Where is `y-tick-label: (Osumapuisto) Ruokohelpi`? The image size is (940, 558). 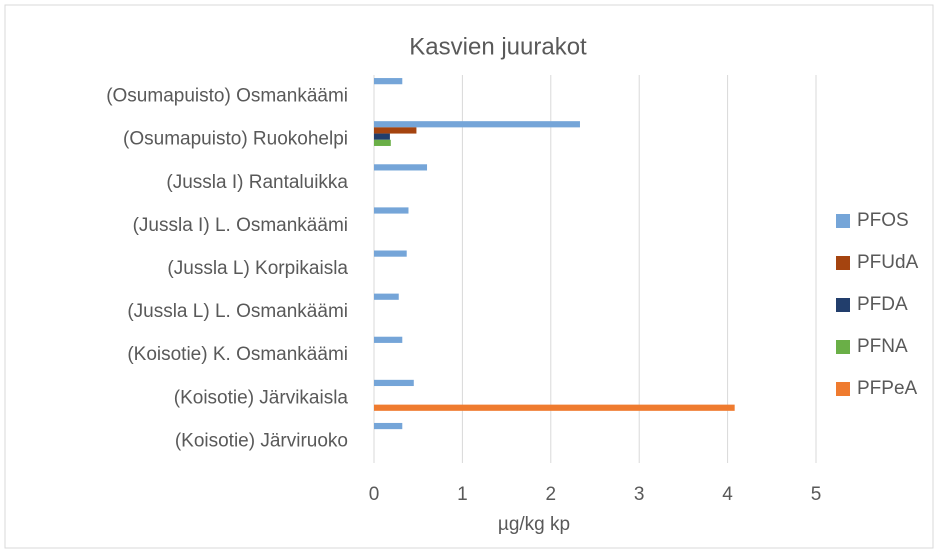
y-tick-label: (Osumapuisto) Ruokohelpi is located at coordinates (235, 139).